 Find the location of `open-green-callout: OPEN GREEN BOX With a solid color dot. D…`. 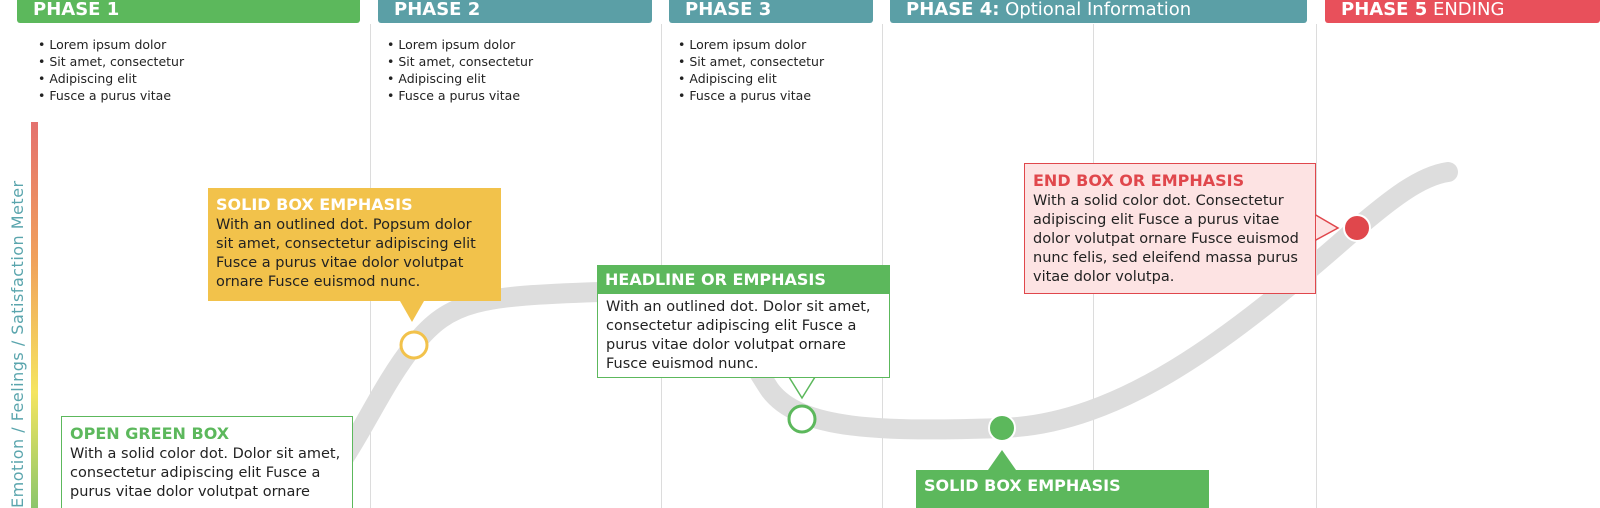

open-green-callout: OPEN GREEN BOX With a solid color dot. D… is located at coordinates (207, 462).